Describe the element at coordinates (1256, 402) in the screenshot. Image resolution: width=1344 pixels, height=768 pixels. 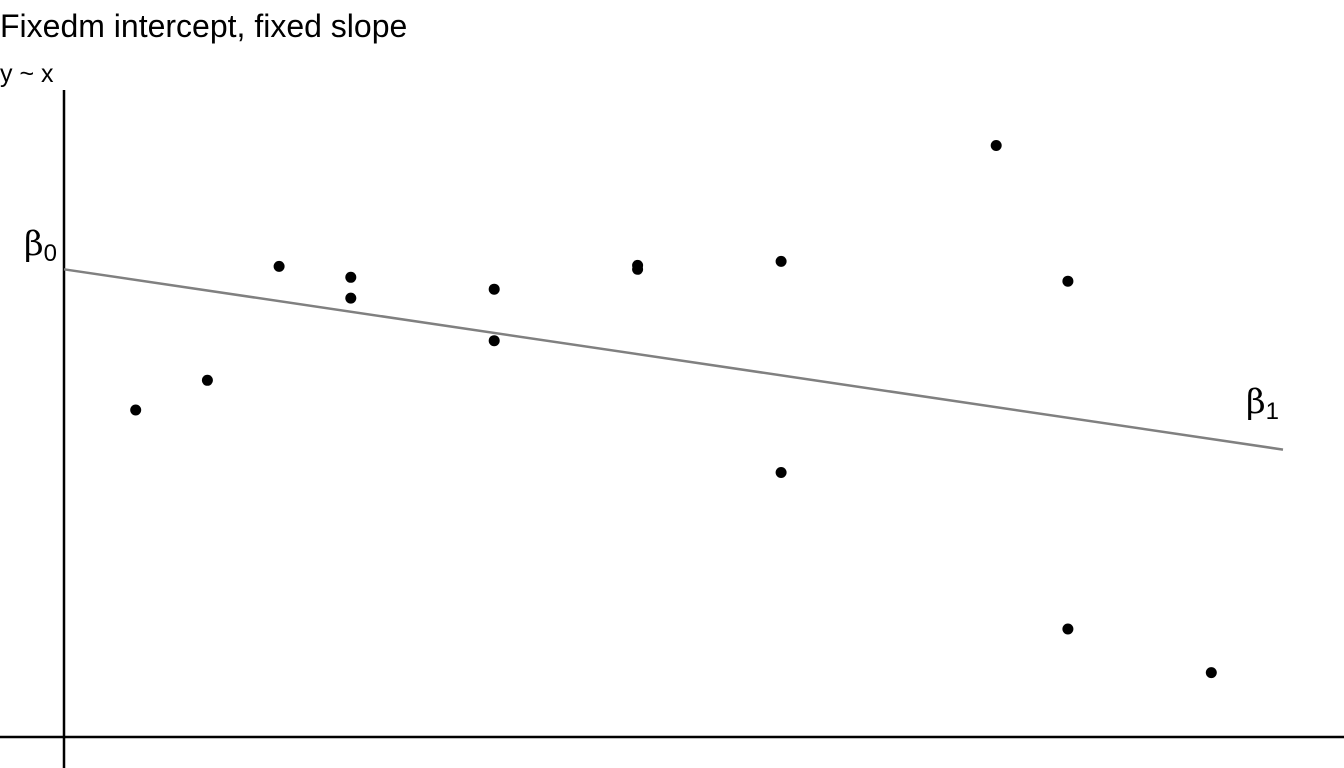
I see `beta1-symbol: β` at that location.